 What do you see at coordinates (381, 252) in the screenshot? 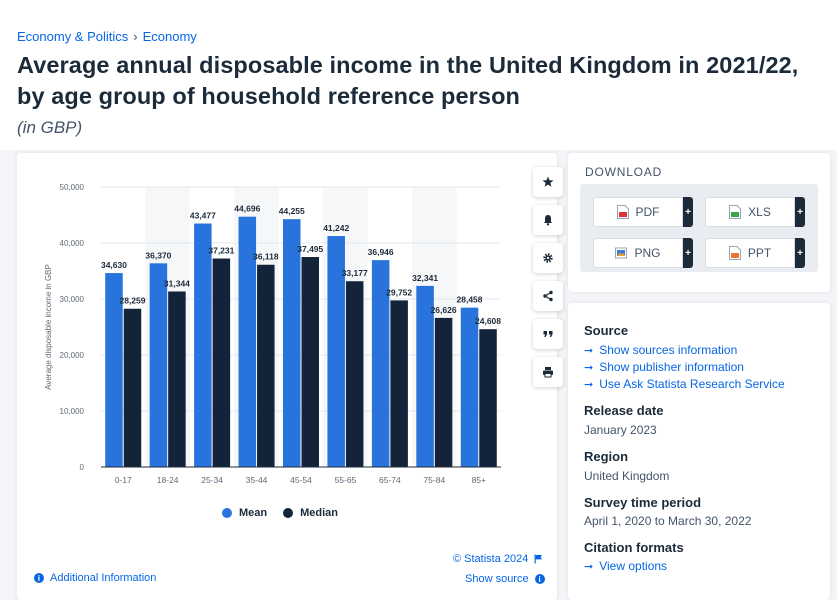
I see `data-label-mean: 36,946` at bounding box center [381, 252].